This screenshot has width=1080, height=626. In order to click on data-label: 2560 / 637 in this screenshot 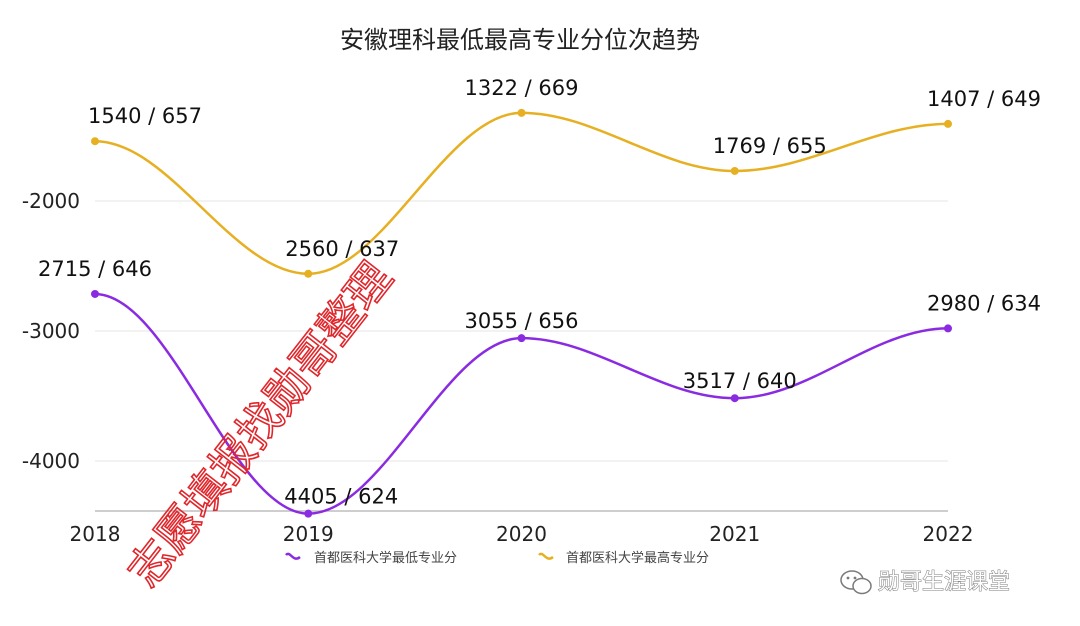, I will do `click(342, 249)`.